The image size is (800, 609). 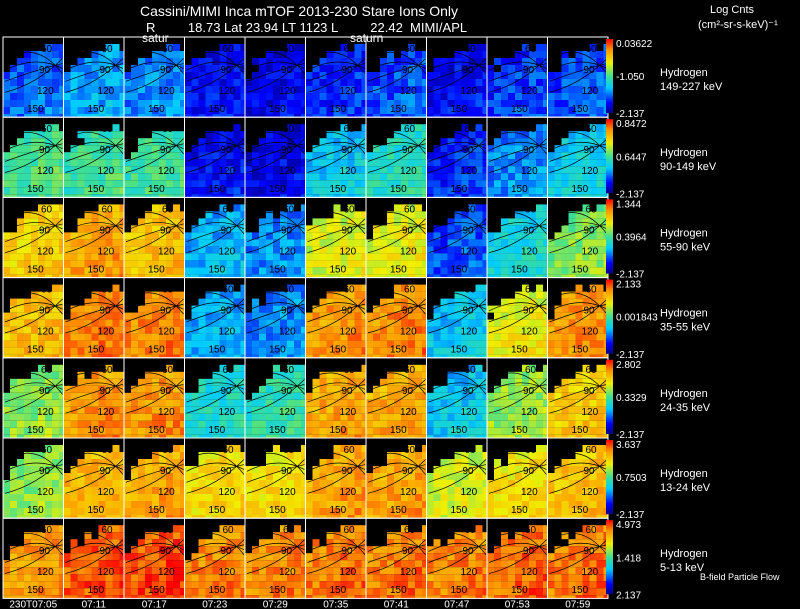 I want to click on footer-note: B-field Particle Flow, so click(x=740, y=577).